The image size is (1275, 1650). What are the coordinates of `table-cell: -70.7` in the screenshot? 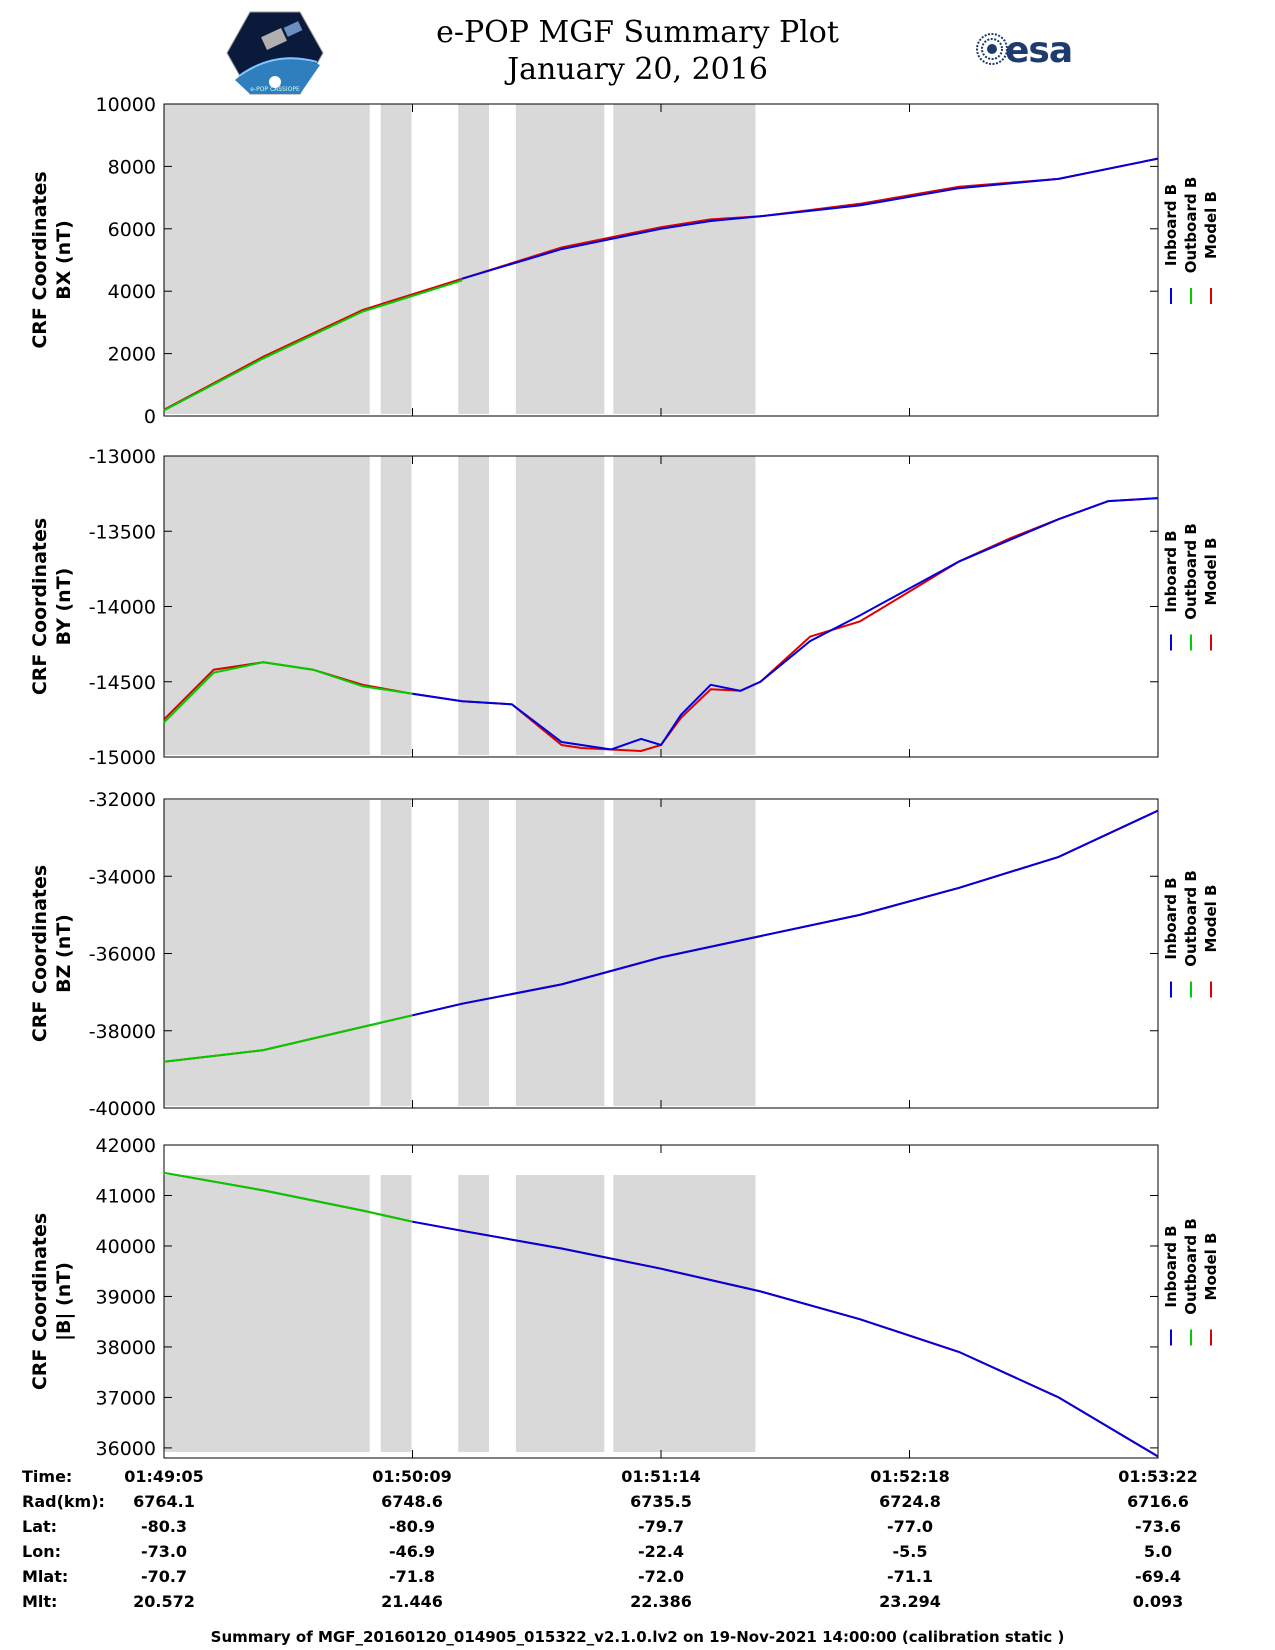 It's located at (164, 1576).